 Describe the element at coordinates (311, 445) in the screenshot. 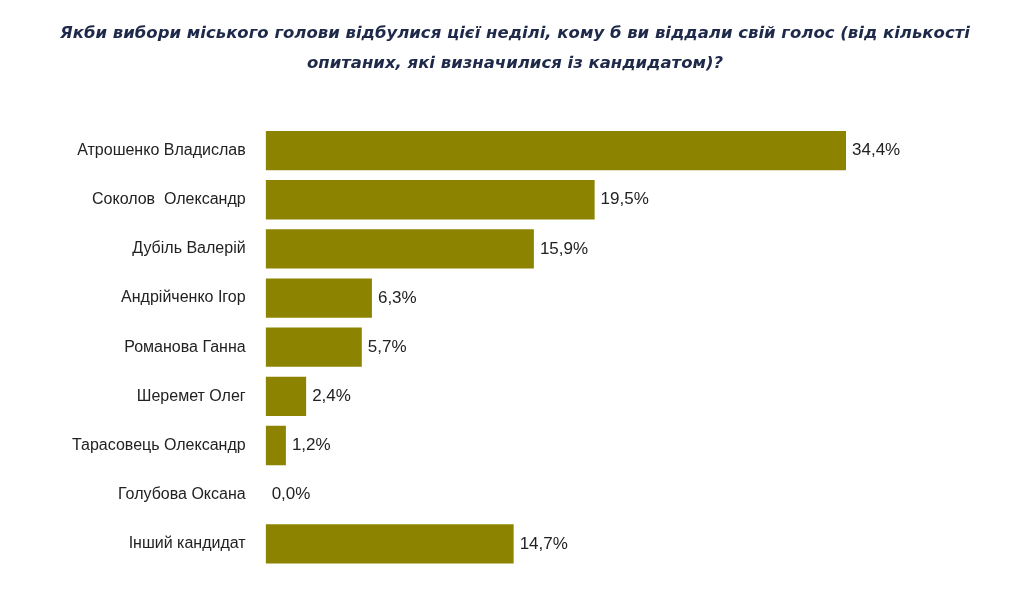

I see `data-label: 1,2%` at that location.